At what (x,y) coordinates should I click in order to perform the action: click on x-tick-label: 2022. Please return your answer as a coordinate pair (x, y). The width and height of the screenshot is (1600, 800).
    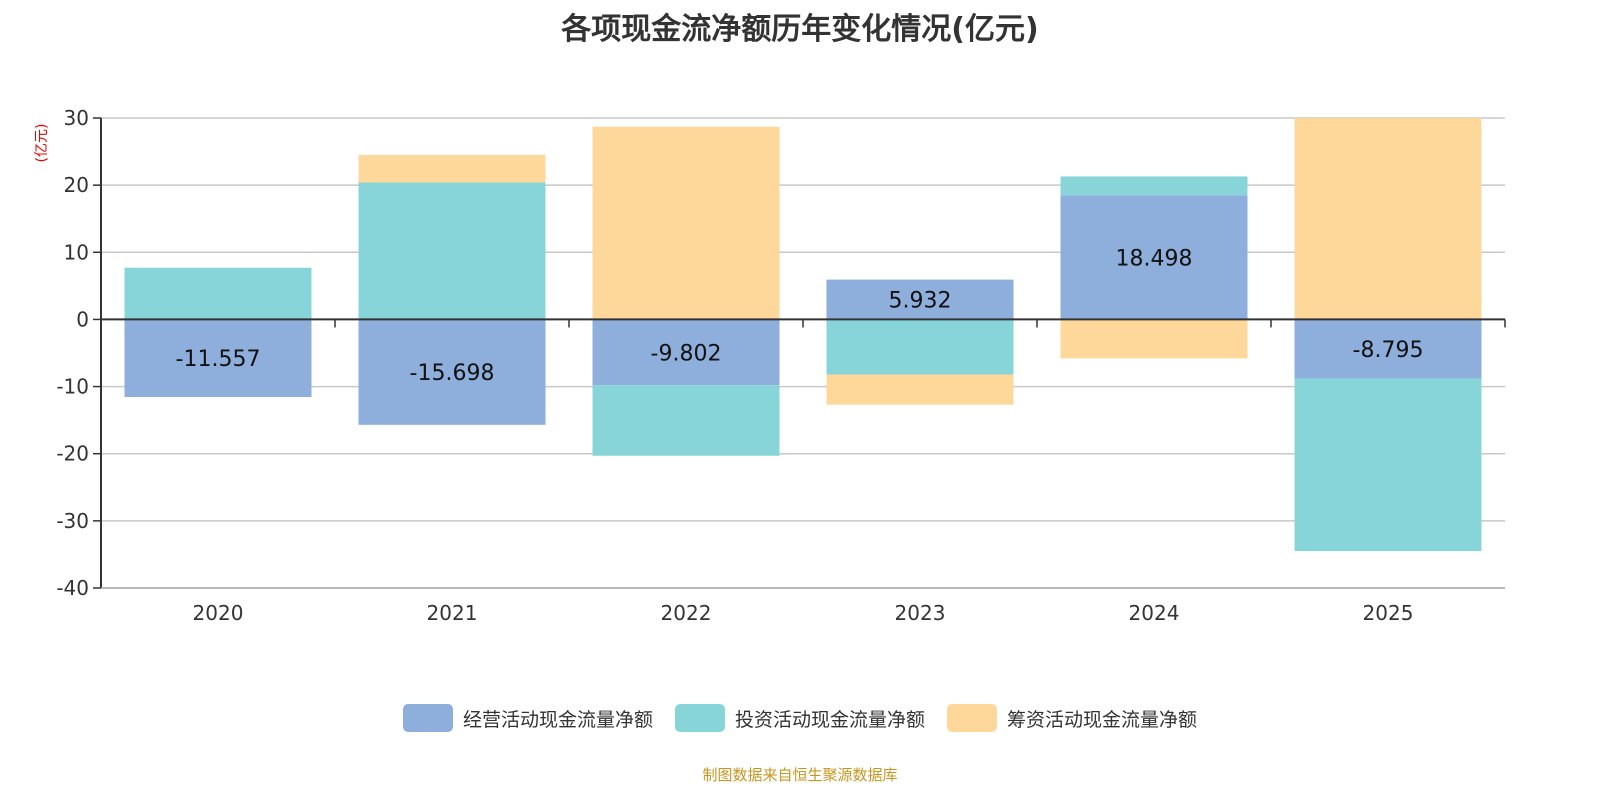
    Looking at the image, I should click on (686, 613).